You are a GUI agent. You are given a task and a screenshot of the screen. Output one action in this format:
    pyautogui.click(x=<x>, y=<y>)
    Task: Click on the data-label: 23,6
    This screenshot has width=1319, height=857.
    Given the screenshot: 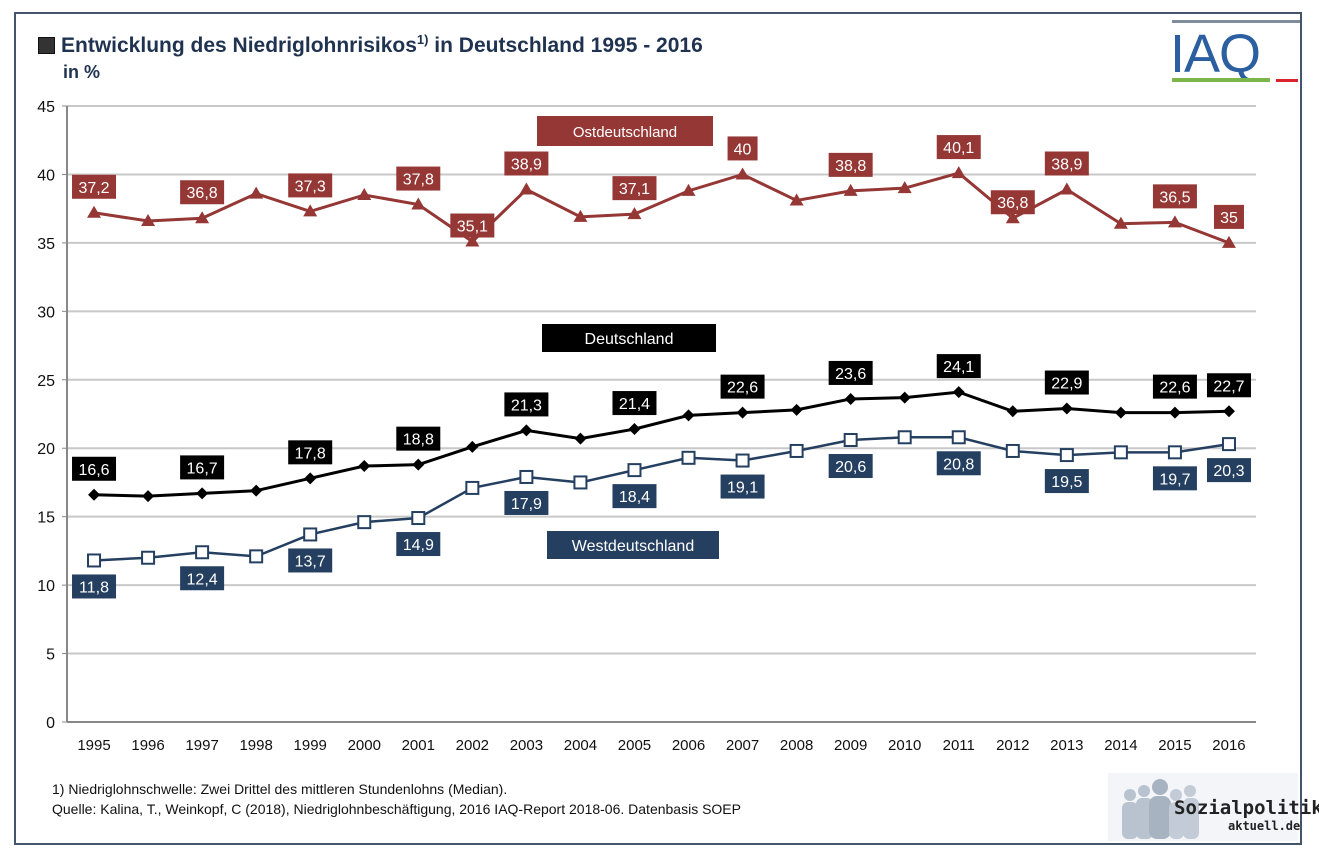 What is the action you would take?
    pyautogui.click(x=850, y=374)
    